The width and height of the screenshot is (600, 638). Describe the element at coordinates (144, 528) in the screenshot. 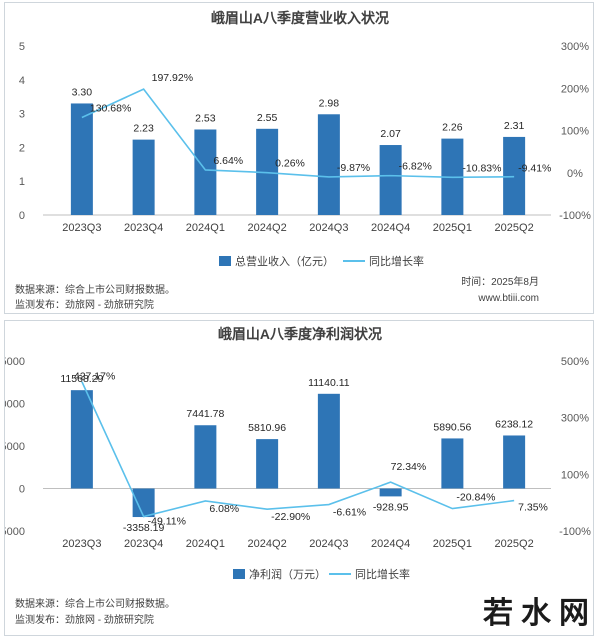

I see `bar-data-label: -3358.19` at that location.